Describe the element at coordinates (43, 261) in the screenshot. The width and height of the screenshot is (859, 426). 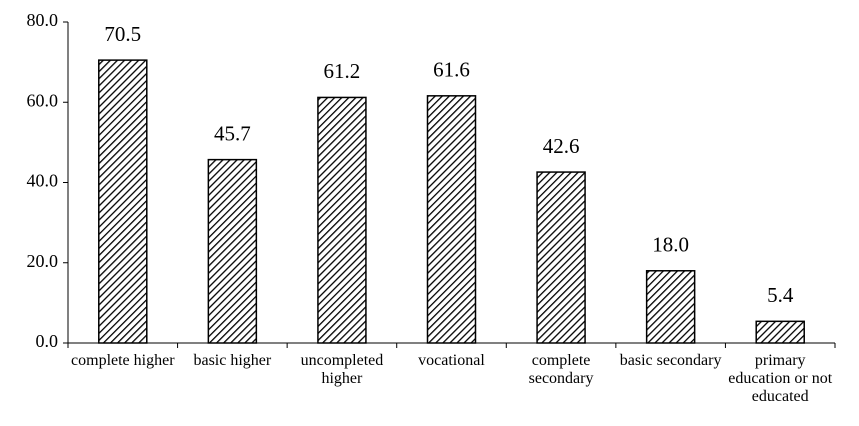
I see `y-tick-label: 20.0` at that location.